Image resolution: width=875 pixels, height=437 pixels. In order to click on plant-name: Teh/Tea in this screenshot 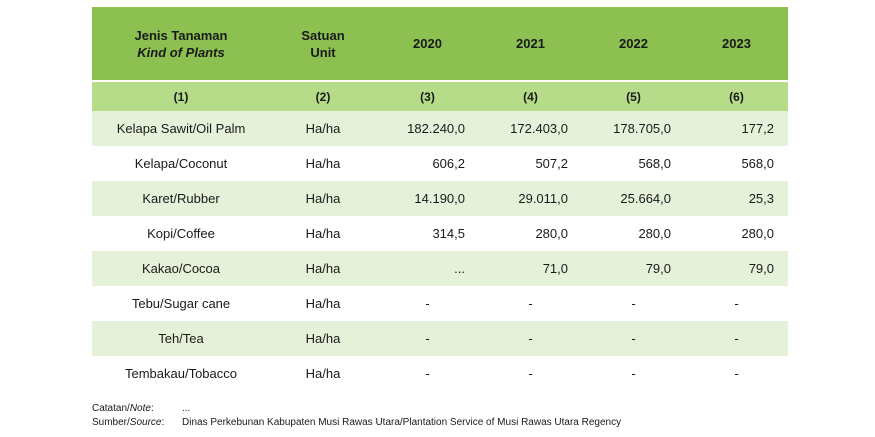, I will do `click(181, 338)`.